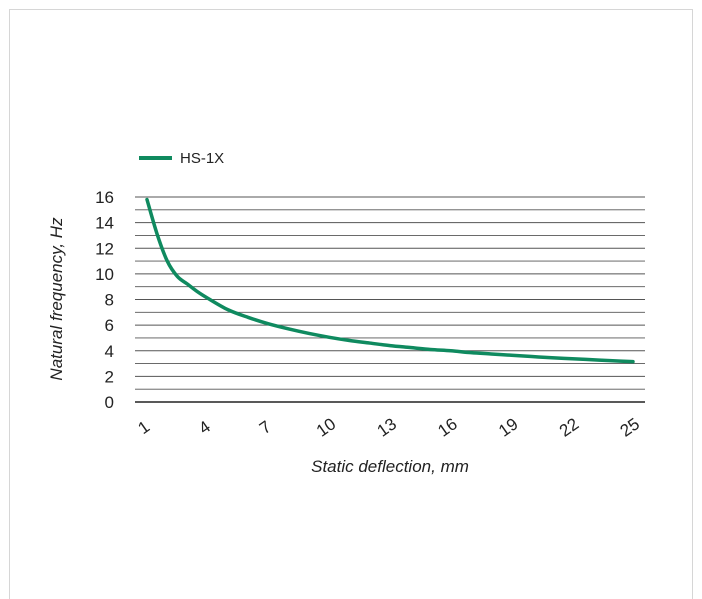  Describe the element at coordinates (144, 427) in the screenshot. I see `x-tick-label: 1` at that location.